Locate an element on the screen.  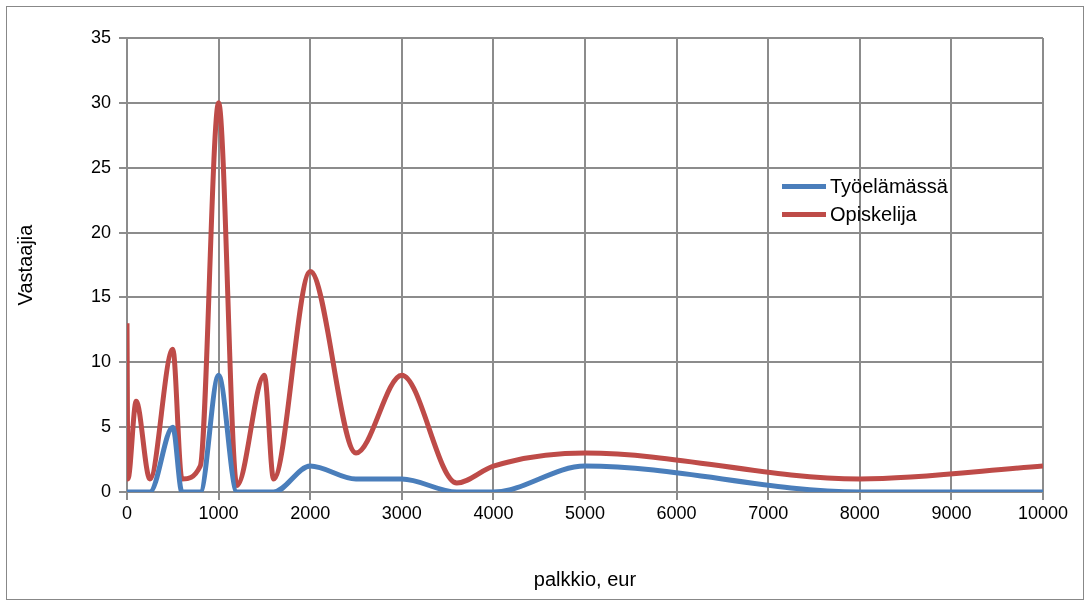
y-tick-label: 20 is located at coordinates (100, 231).